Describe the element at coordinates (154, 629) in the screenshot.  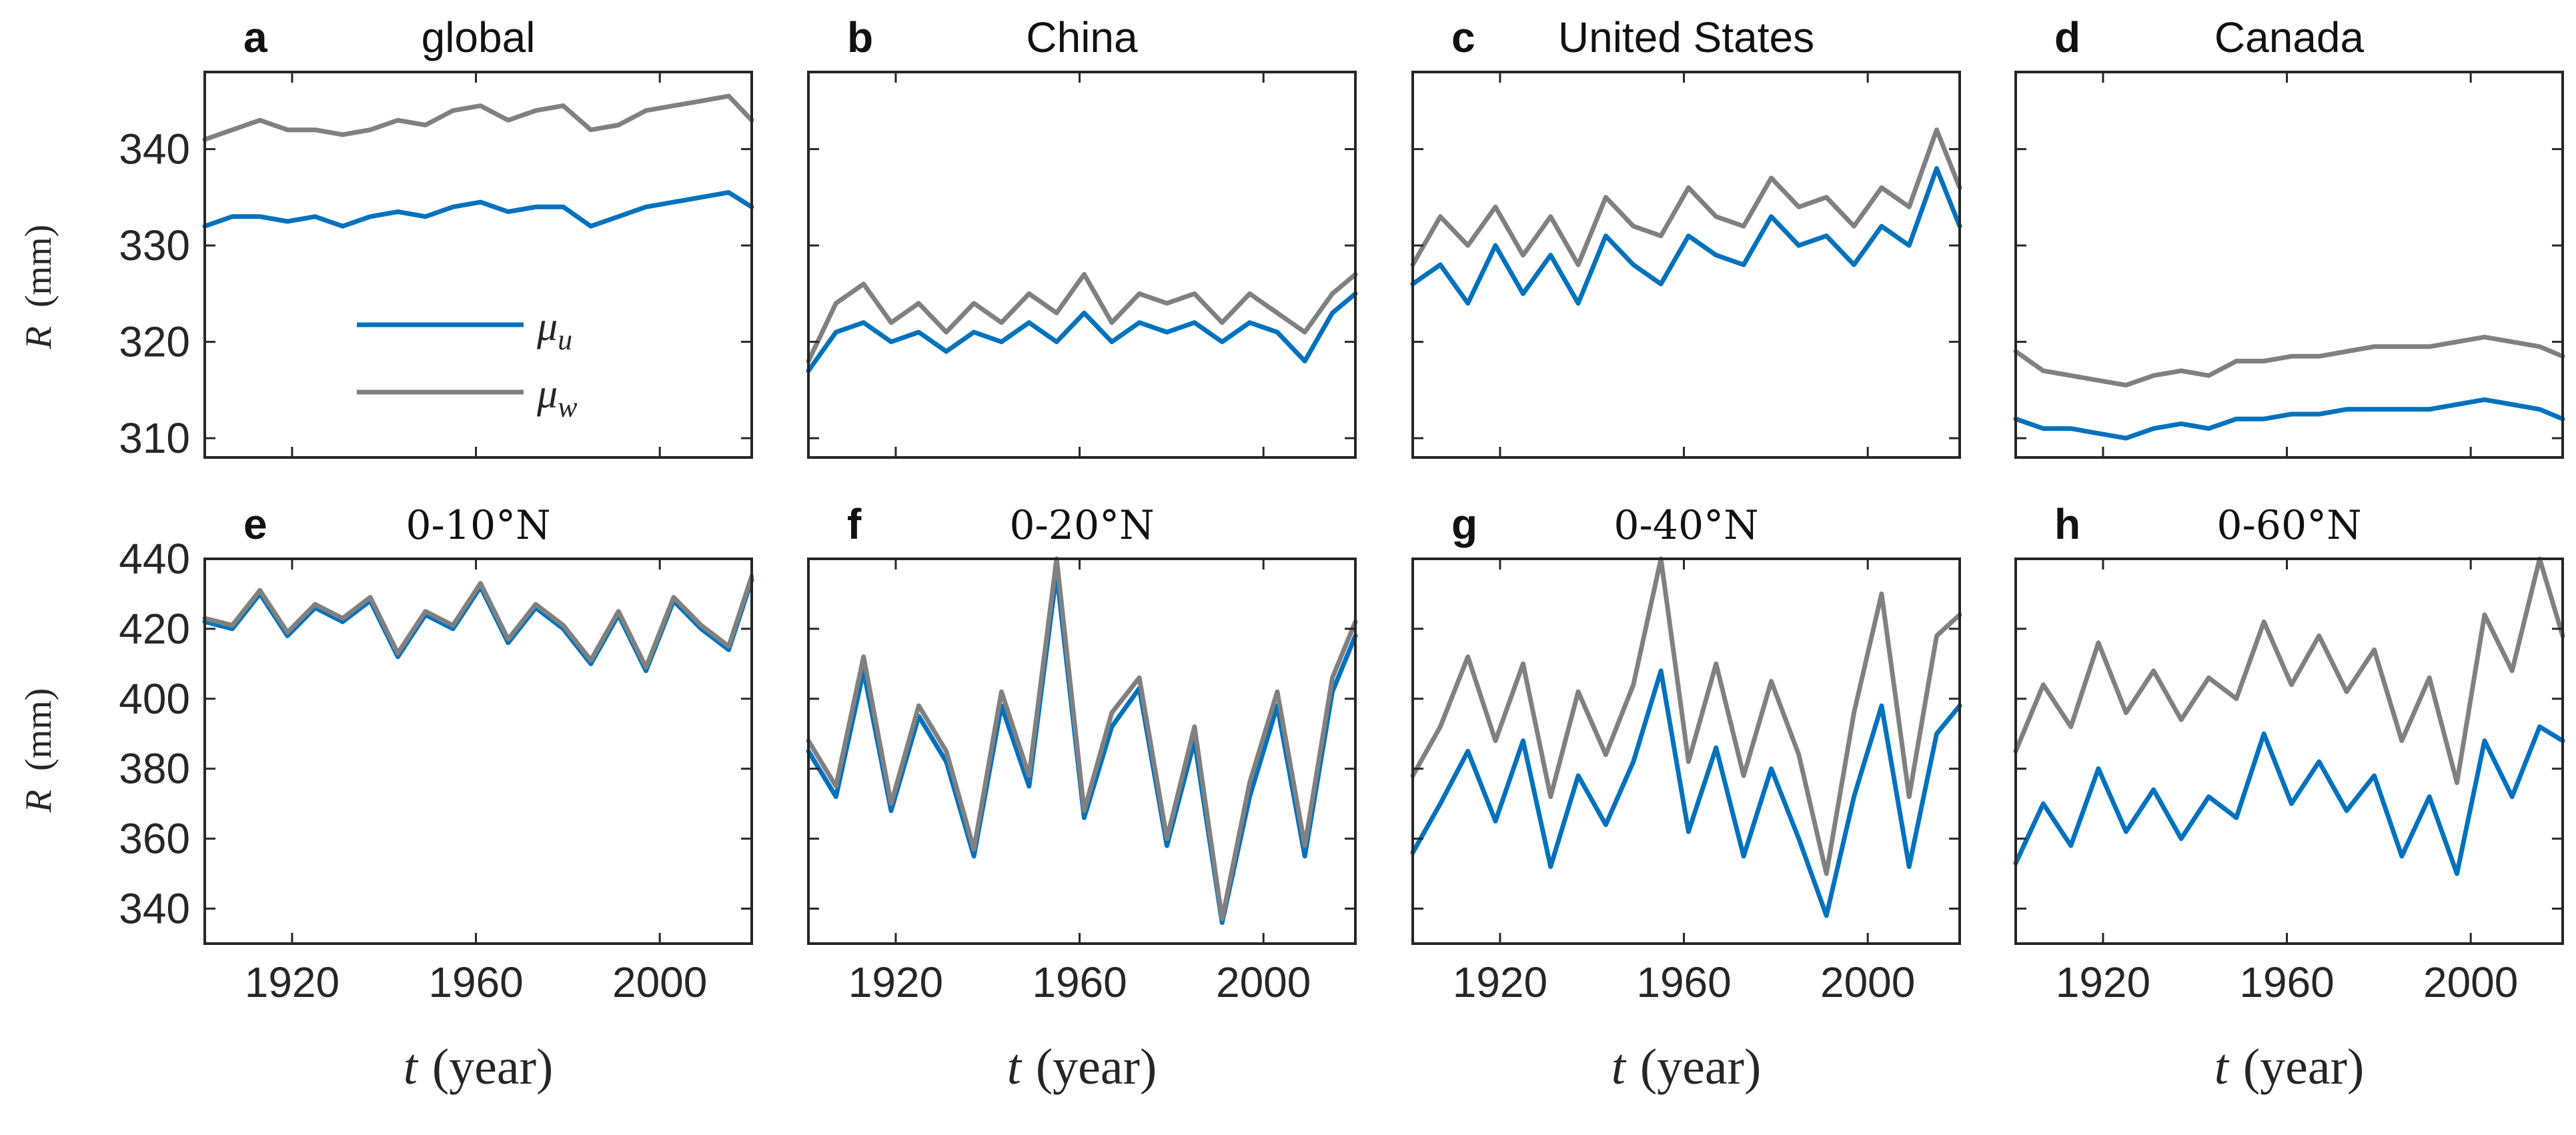
I see `y-tick-label: 420` at that location.